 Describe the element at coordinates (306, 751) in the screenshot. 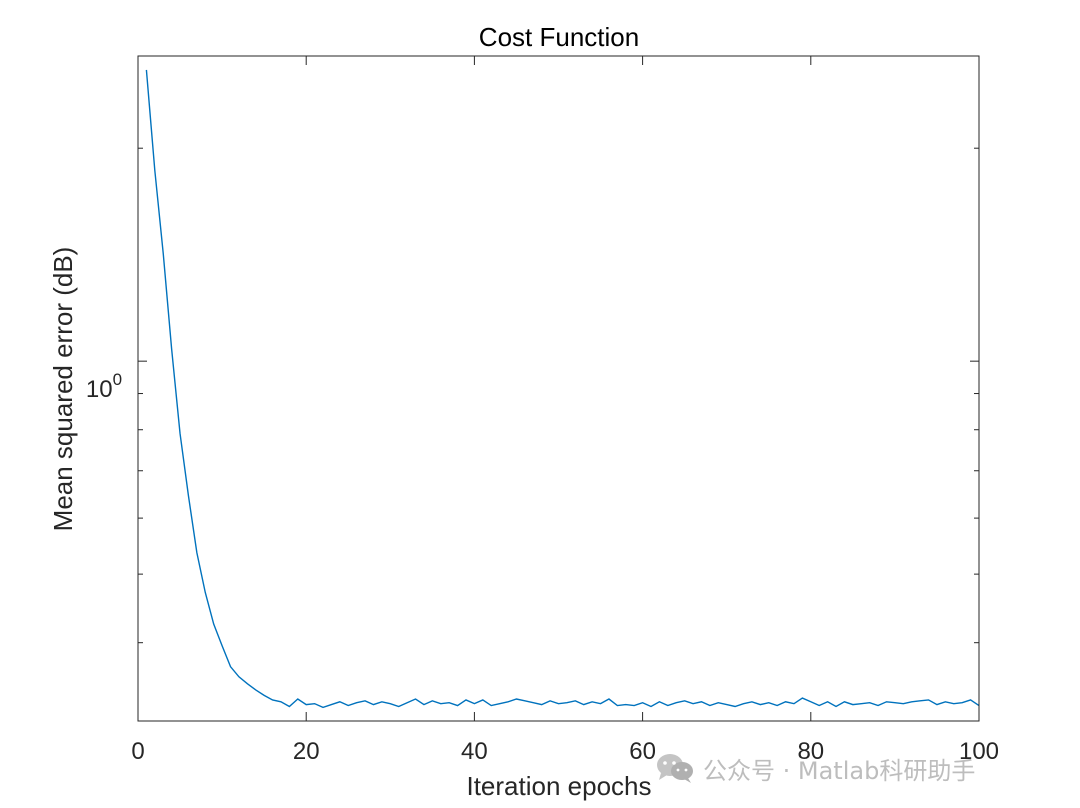

I see `x-tick-label: 20` at that location.